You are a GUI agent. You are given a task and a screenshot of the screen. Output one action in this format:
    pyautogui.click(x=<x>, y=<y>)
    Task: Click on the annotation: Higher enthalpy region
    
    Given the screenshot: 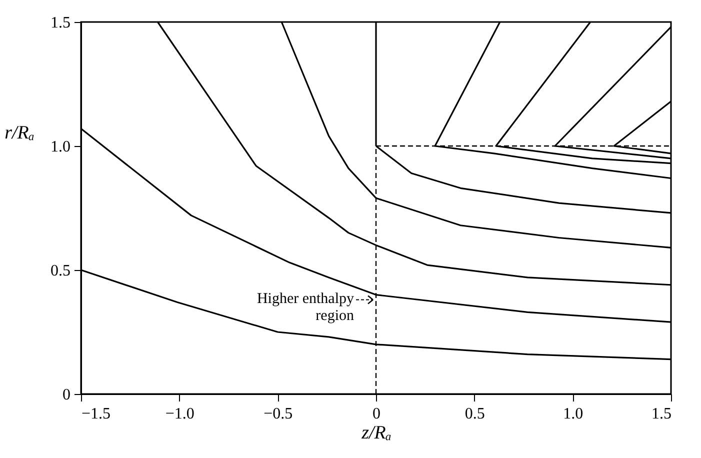 What is the action you would take?
    pyautogui.click(x=305, y=307)
    